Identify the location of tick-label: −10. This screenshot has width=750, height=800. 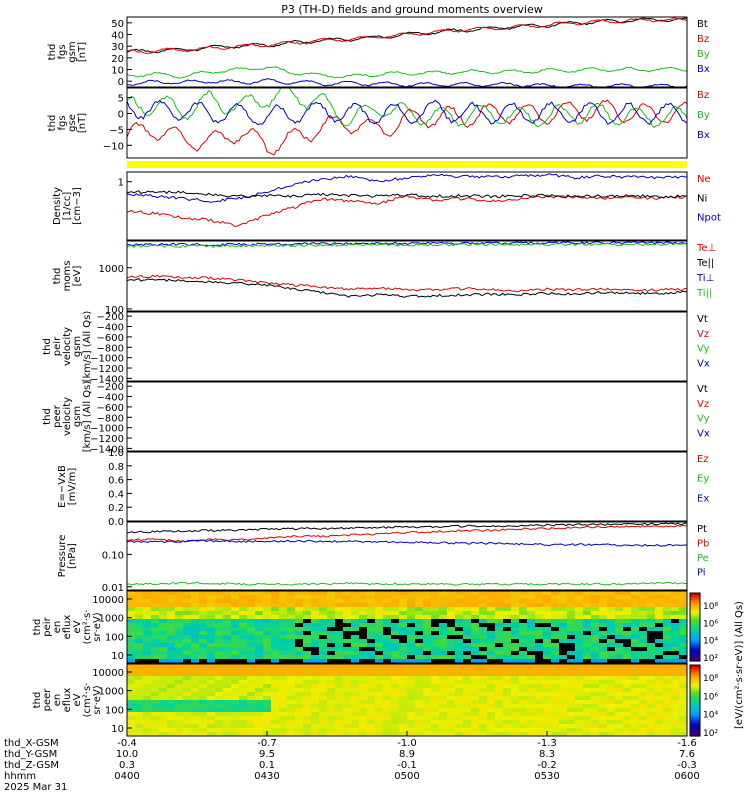
(113, 146).